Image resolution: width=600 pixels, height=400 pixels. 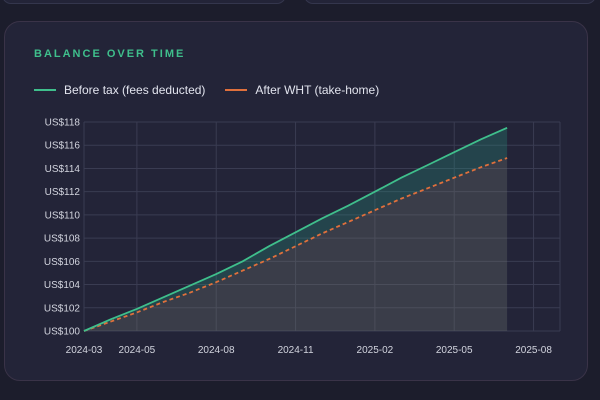 What do you see at coordinates (62, 239) in the screenshot?
I see `y-tick-label: US$108` at bounding box center [62, 239].